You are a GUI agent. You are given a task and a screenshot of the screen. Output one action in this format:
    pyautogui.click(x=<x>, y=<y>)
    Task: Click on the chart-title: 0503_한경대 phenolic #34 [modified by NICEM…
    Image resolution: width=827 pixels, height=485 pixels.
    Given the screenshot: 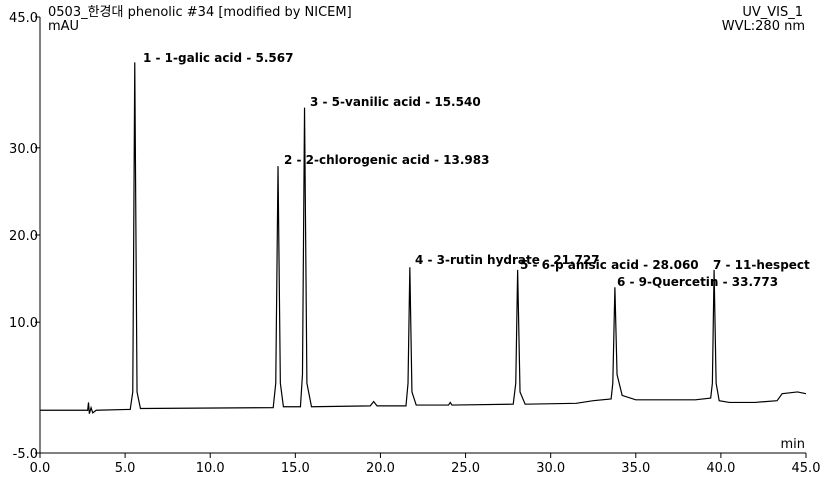 What is the action you would take?
    pyautogui.click(x=200, y=12)
    